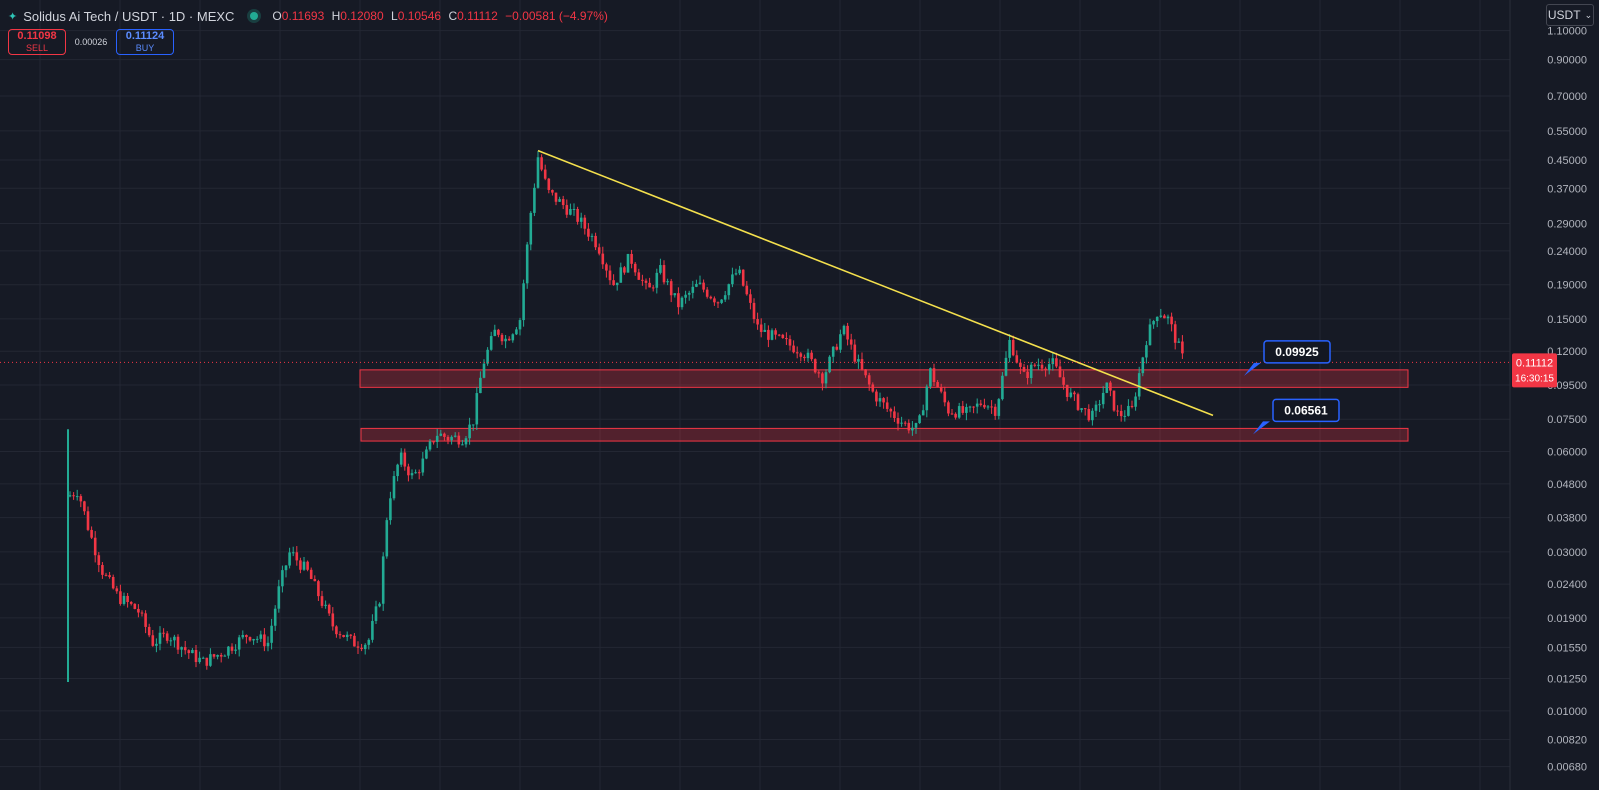 The width and height of the screenshot is (1599, 790). Describe the element at coordinates (1567, 519) in the screenshot. I see `price-tick-label: 0.03800` at that location.